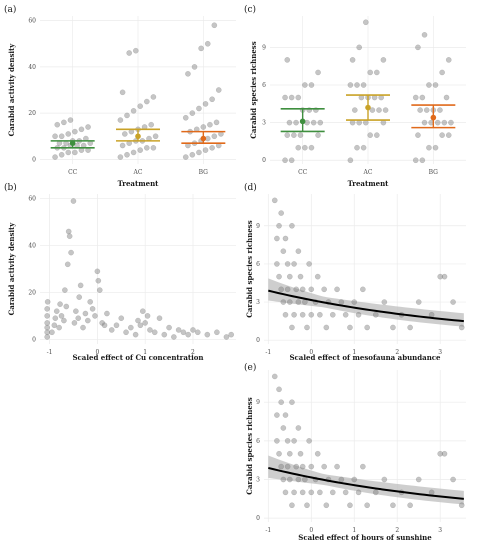 The width and height of the screenshot is (483, 550). What do you see at coordinates (434, 172) in the screenshot?
I see `x-tick-label: BG` at bounding box center [434, 172].